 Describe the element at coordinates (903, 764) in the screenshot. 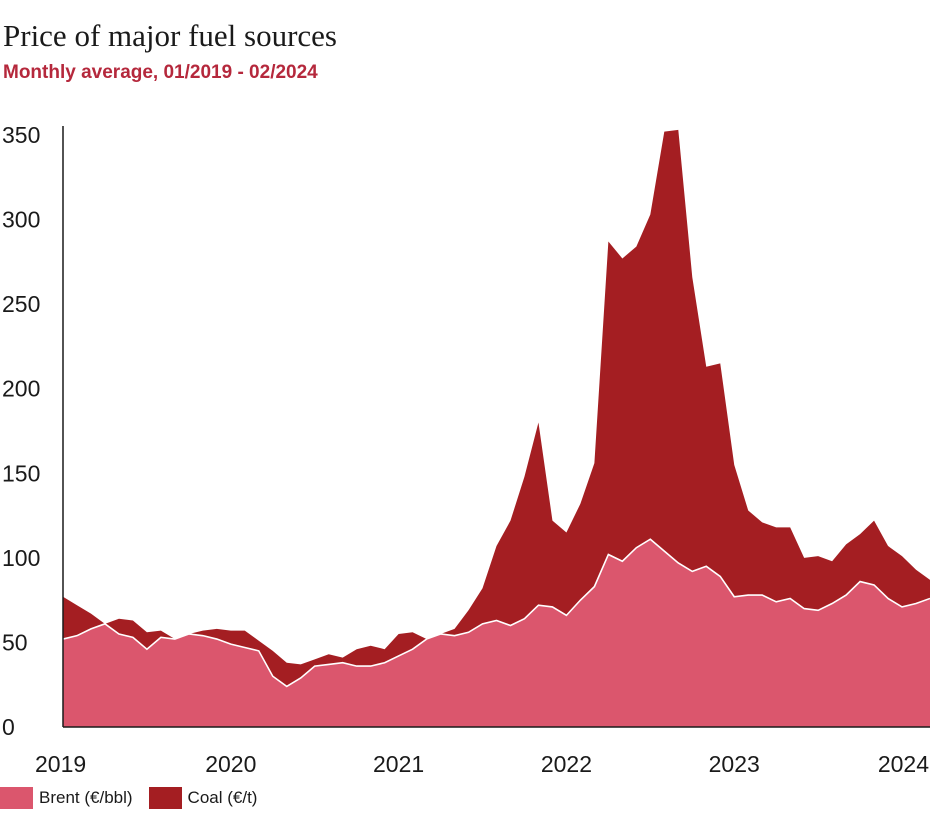

I see `x-tick-label: 2024` at that location.